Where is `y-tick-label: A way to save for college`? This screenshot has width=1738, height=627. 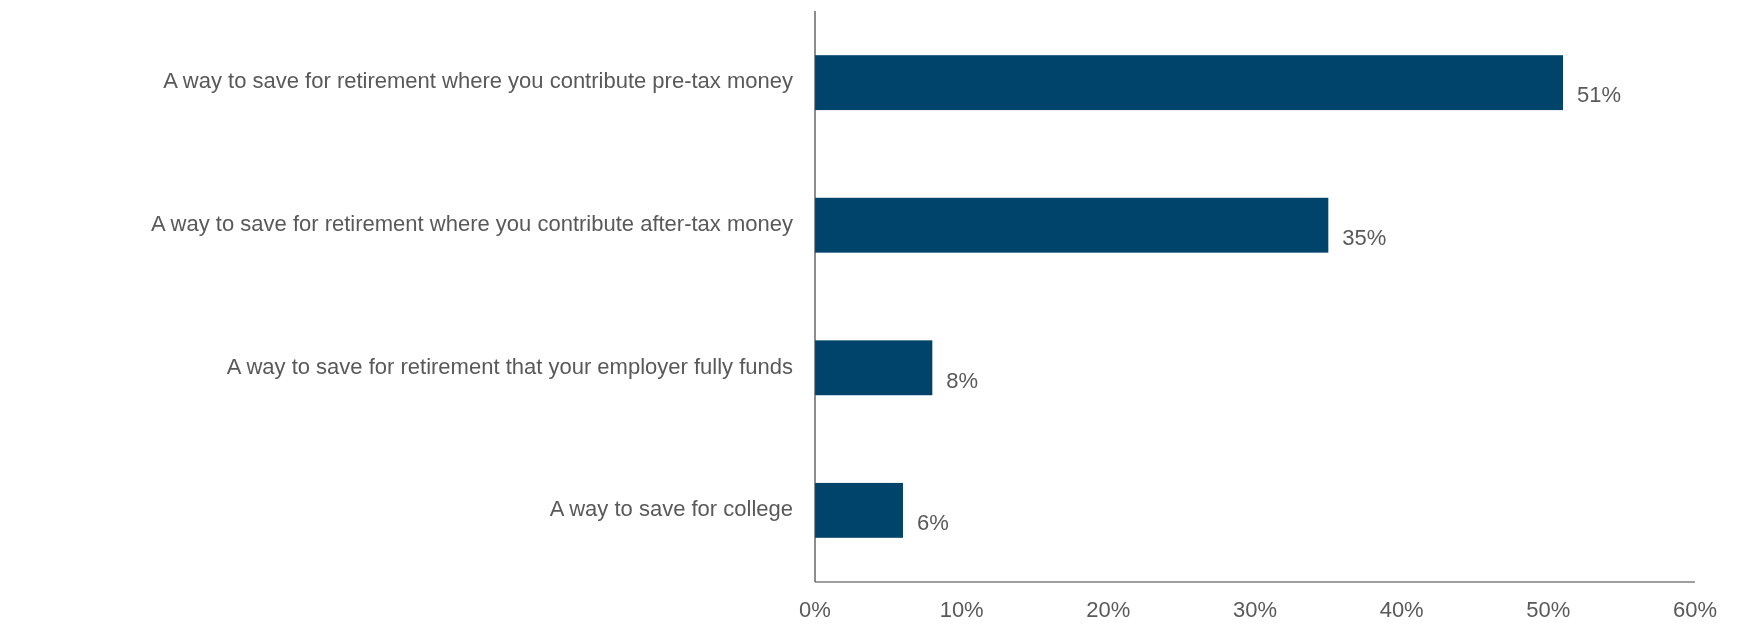 y-tick-label: A way to save for college is located at coordinates (671, 509).